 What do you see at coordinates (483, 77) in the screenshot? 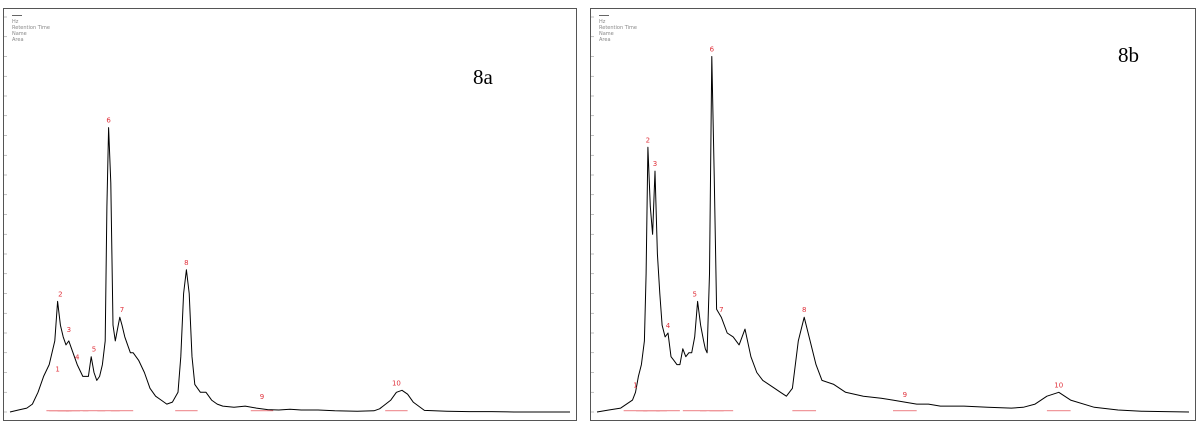
I see `panel-title: 8a` at bounding box center [483, 77].